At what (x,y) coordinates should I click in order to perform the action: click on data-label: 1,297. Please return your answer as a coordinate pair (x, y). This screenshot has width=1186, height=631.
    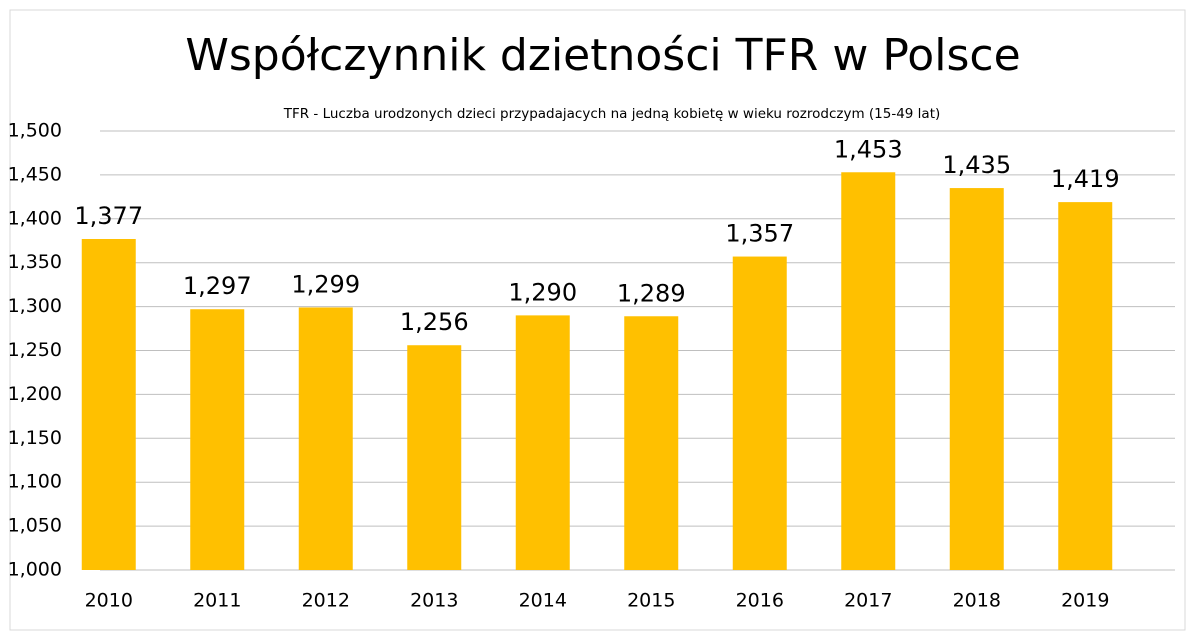
    Looking at the image, I should click on (217, 286).